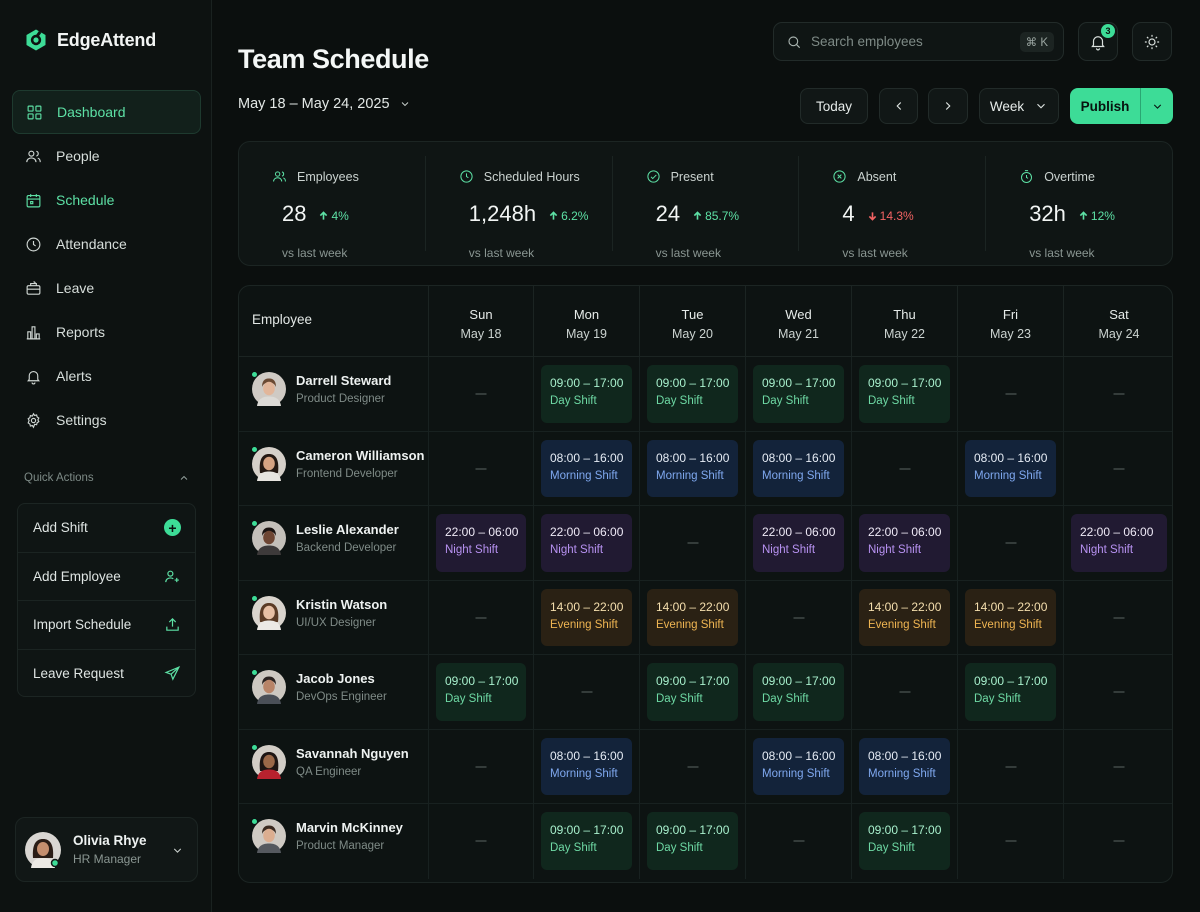  I want to click on day-column-header: Fri May 23, so click(1010, 321).